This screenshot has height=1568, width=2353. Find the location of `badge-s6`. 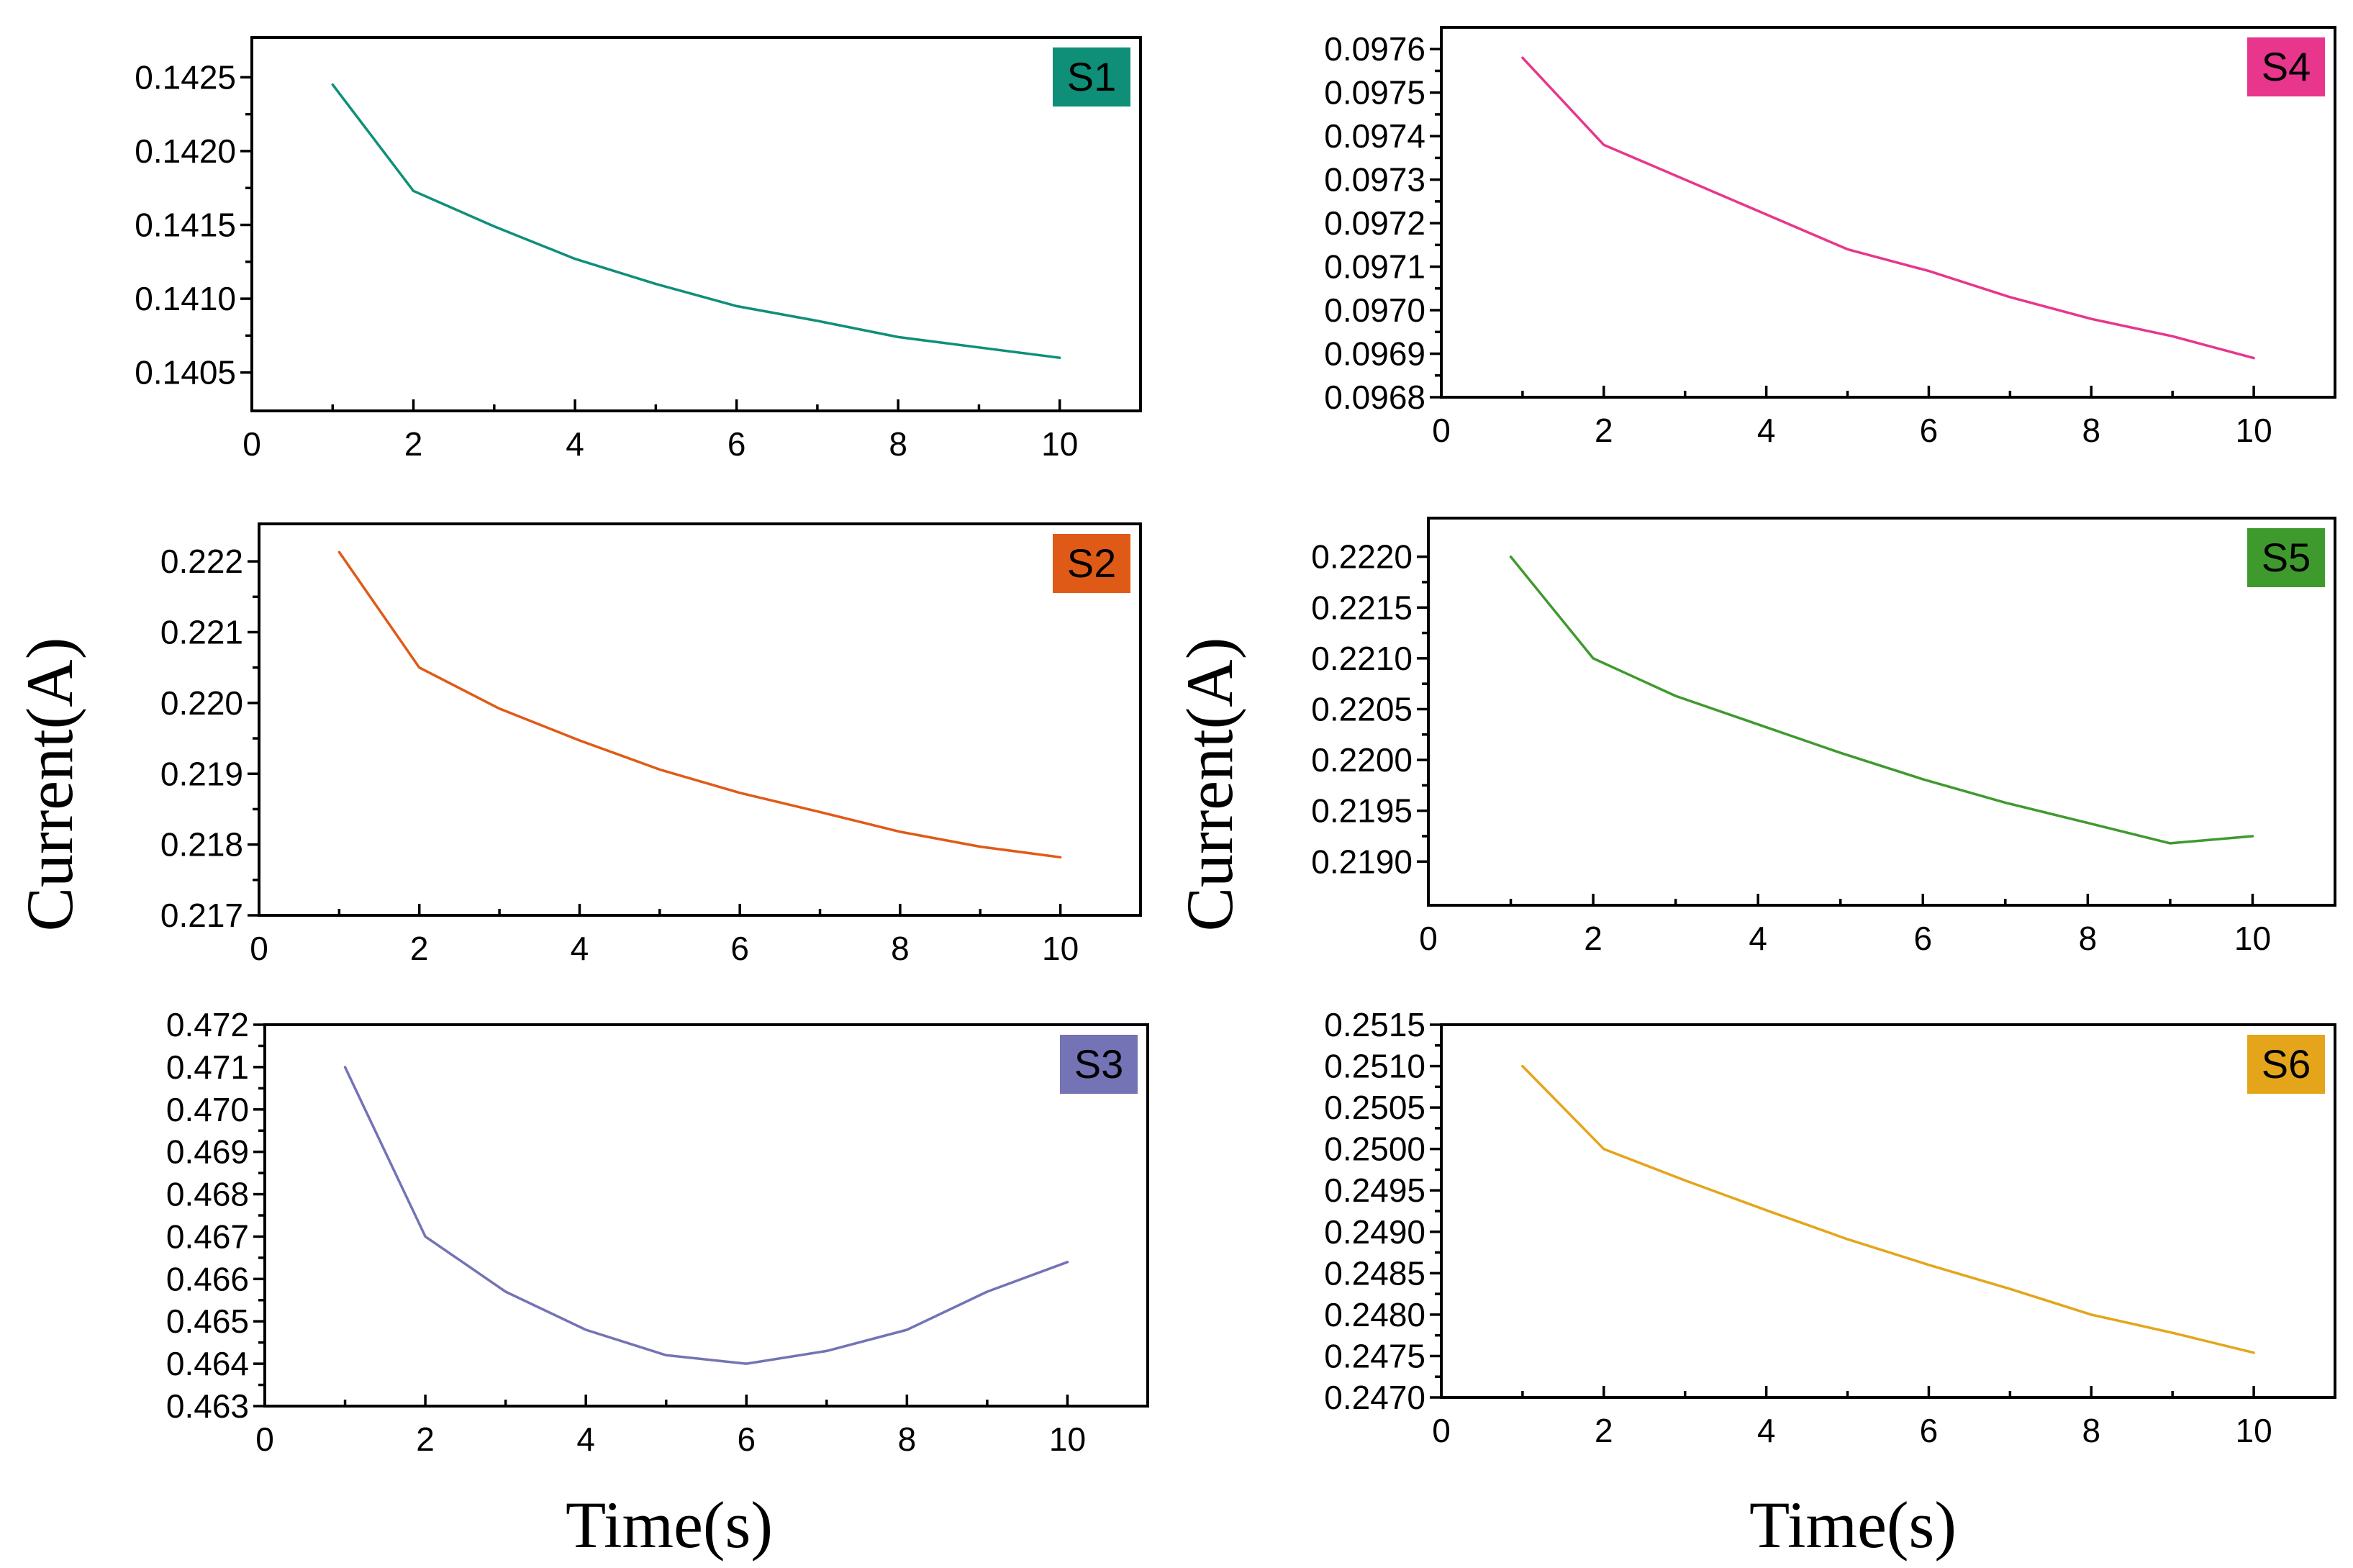

badge-s6 is located at coordinates (2286, 1064).